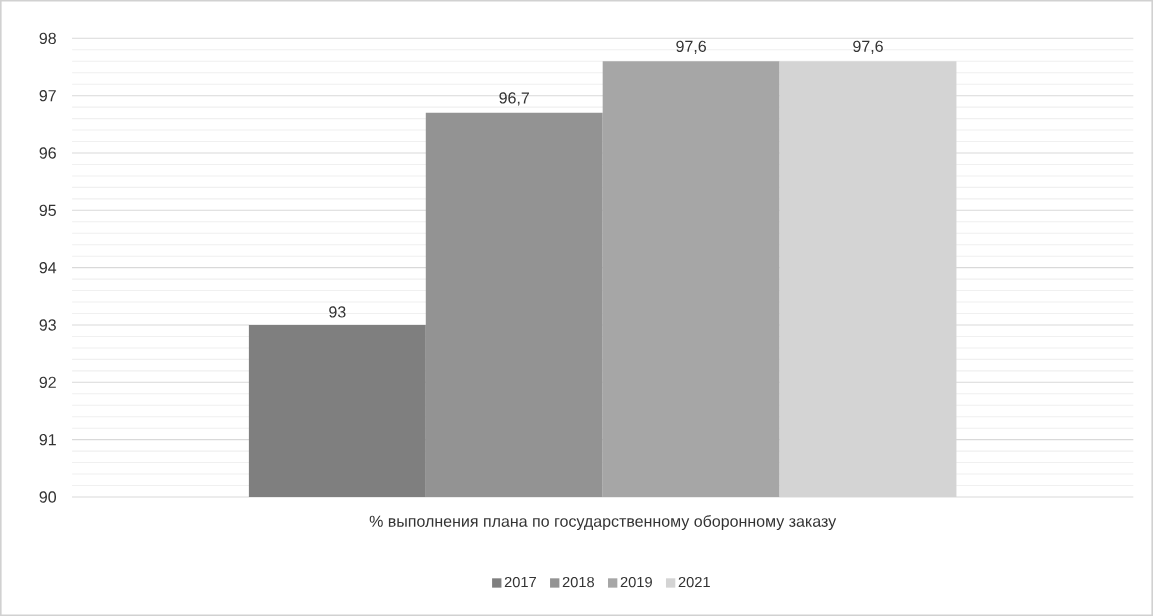  I want to click on legend-label: 2017, so click(520, 582).